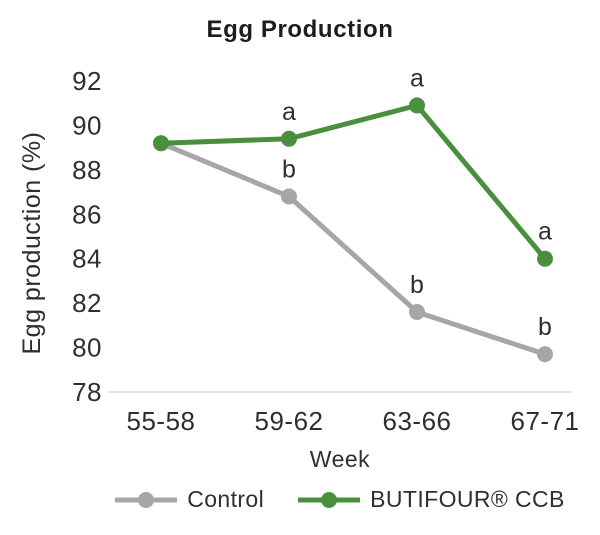 The height and width of the screenshot is (535, 600). What do you see at coordinates (417, 421) in the screenshot?
I see `x-tick-label: 63-66` at bounding box center [417, 421].